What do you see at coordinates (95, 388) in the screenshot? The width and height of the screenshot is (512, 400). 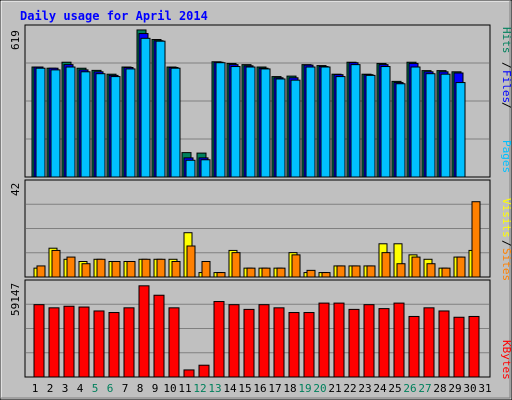 I see `x-tick-label: 5` at bounding box center [95, 388].